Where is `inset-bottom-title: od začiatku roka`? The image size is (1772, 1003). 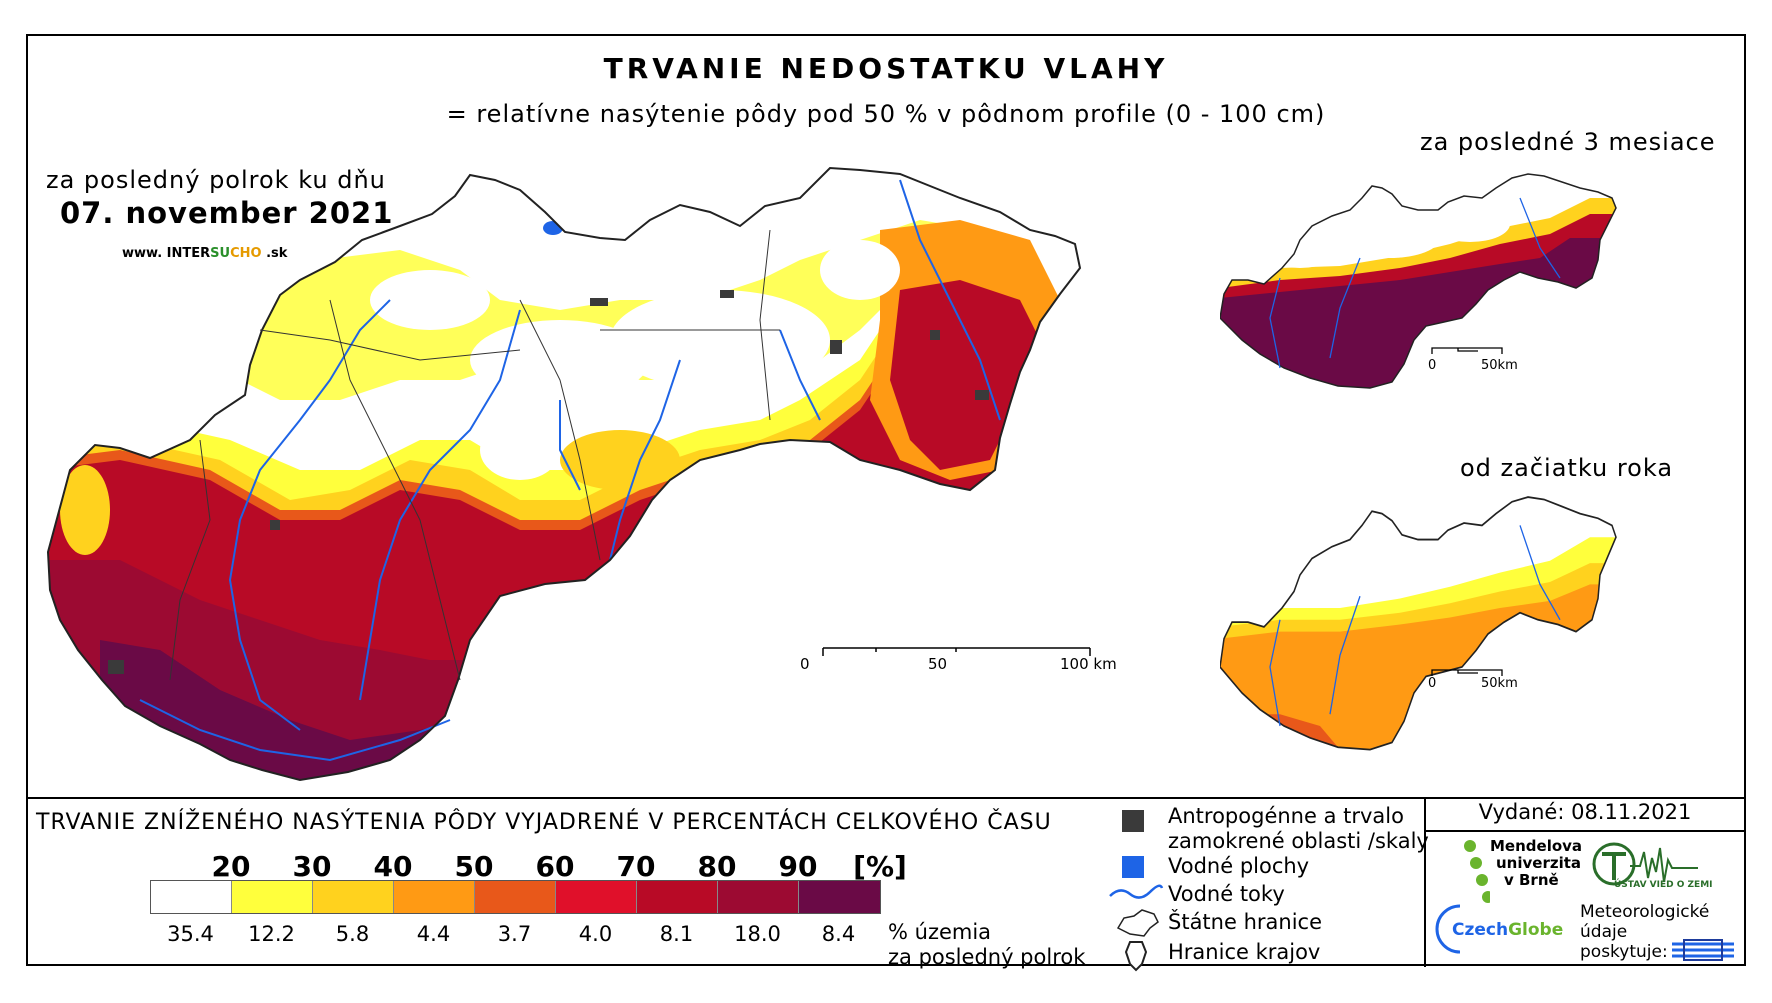 inset-bottom-title: od začiatku roka is located at coordinates (1567, 468).